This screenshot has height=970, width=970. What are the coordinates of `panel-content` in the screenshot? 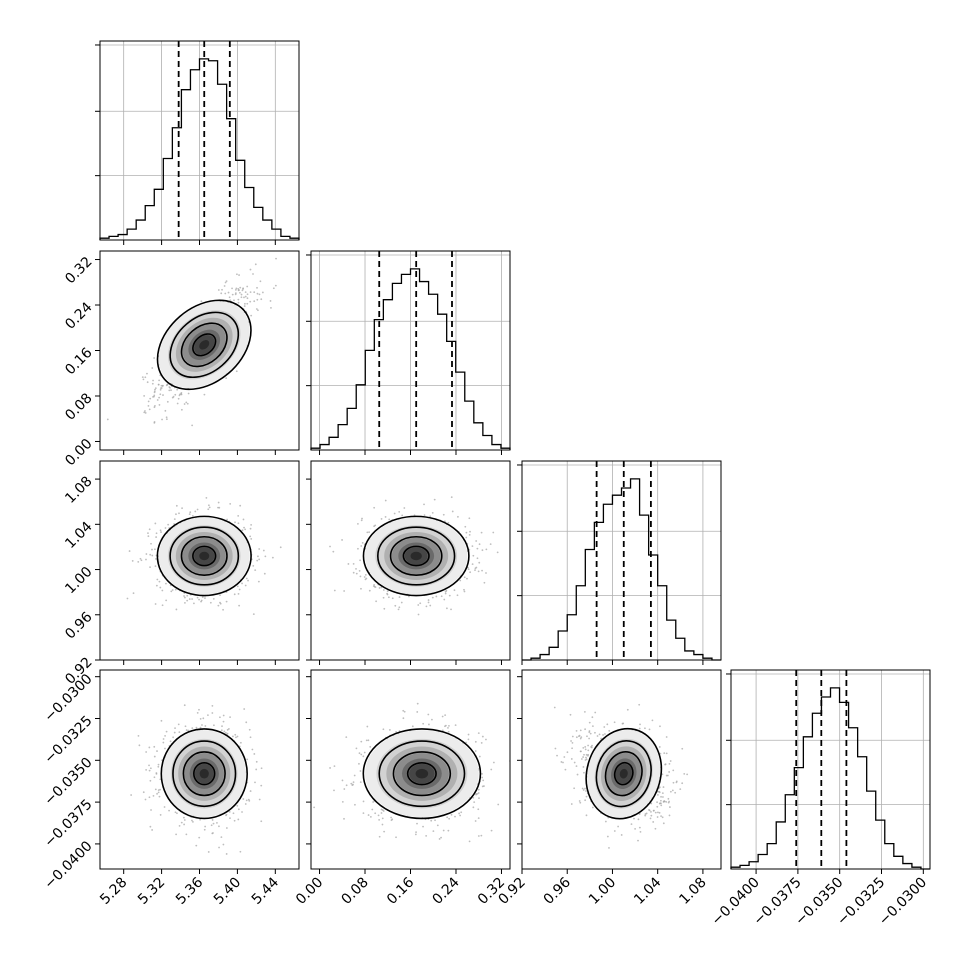 It's located at (204, 556).